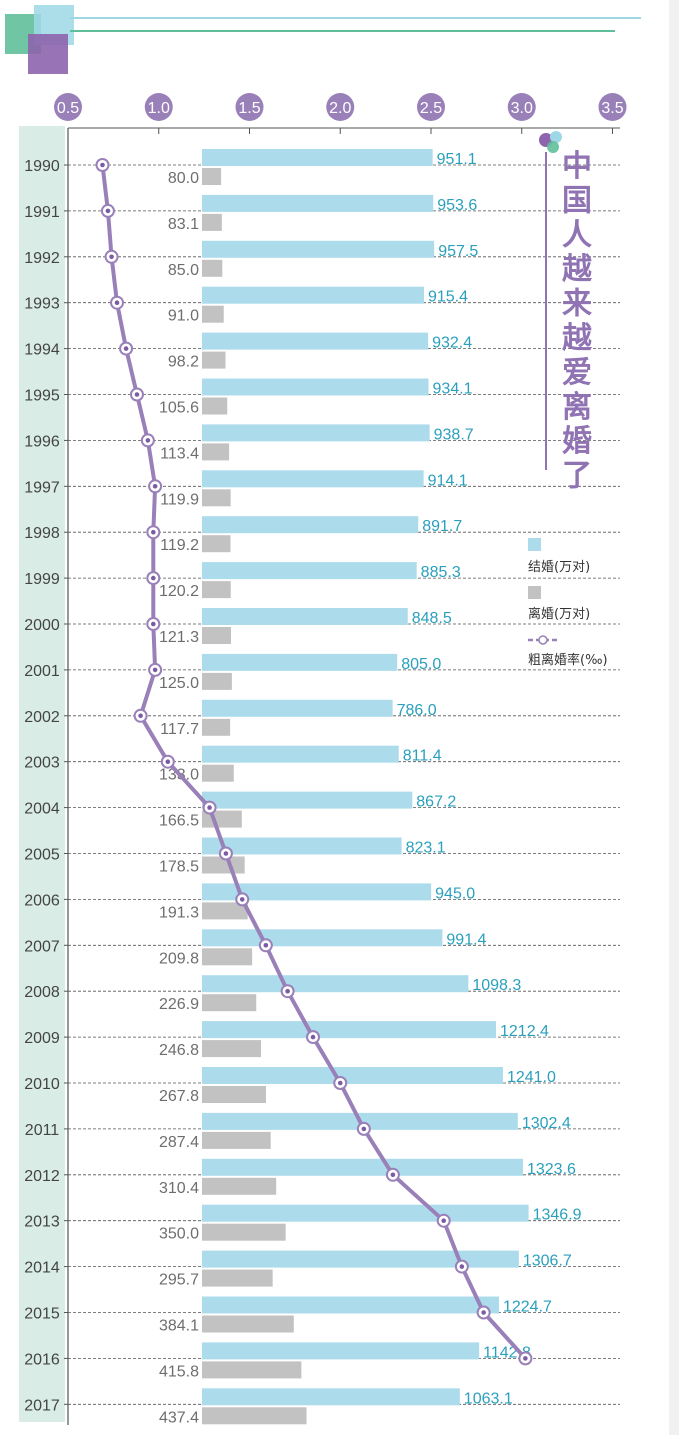 Image resolution: width=679 pixels, height=1435 pixels. Describe the element at coordinates (534, 544) in the screenshot. I see `legend-marriage-swatch` at that location.